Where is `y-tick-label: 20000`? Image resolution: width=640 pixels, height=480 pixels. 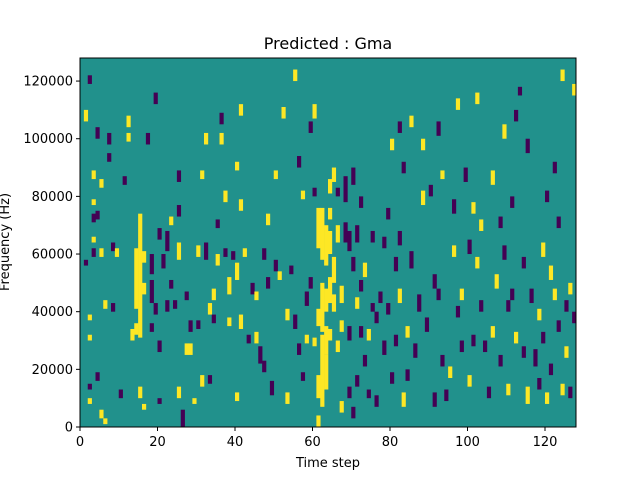 y-tick-label: 20000 is located at coordinates (52, 370).